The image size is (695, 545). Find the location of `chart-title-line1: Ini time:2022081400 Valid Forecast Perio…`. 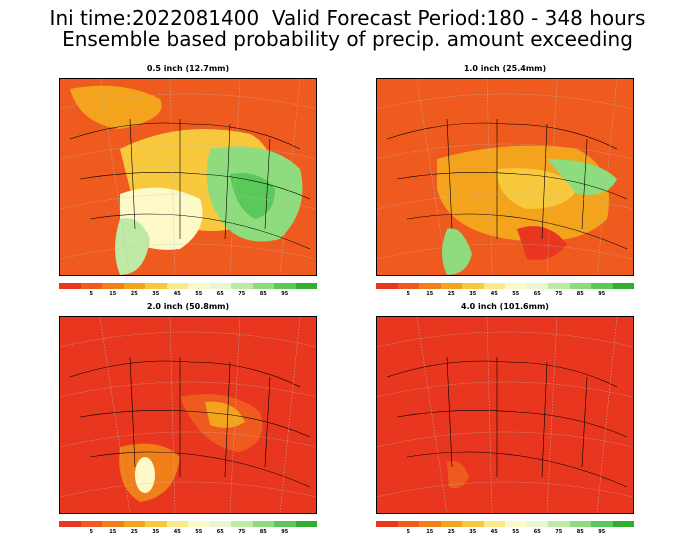

chart-title-line1: Ini time:2022081400 Valid Forecast Perio… is located at coordinates (347, 18).